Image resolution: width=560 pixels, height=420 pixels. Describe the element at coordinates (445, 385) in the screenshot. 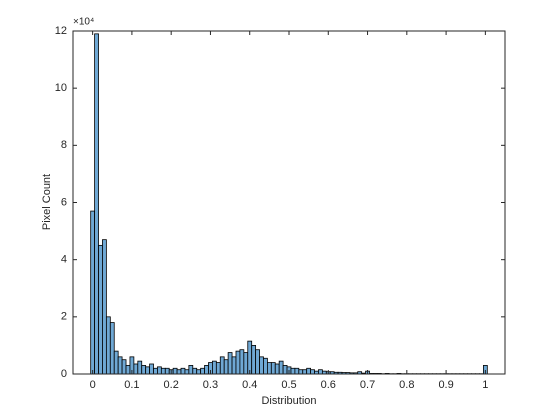

I see `x-tick-label: 0.9` at that location.